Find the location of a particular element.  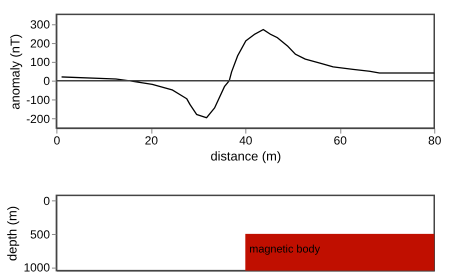

y-tick-label: 200 is located at coordinates (40, 43).